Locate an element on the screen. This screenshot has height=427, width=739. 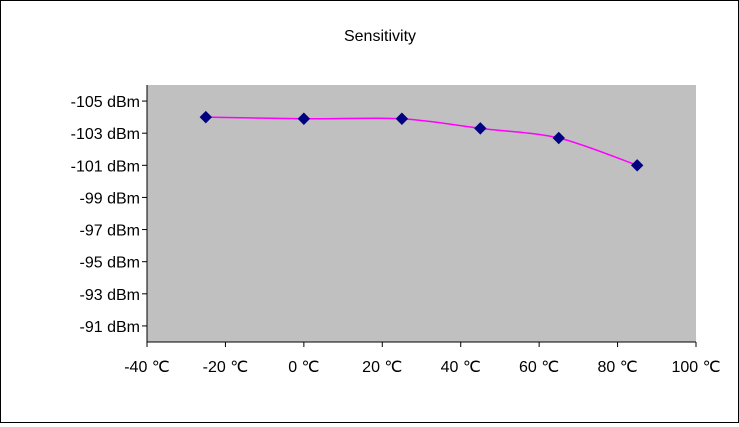
x-tick-label: 60 ℃ is located at coordinates (539, 367).